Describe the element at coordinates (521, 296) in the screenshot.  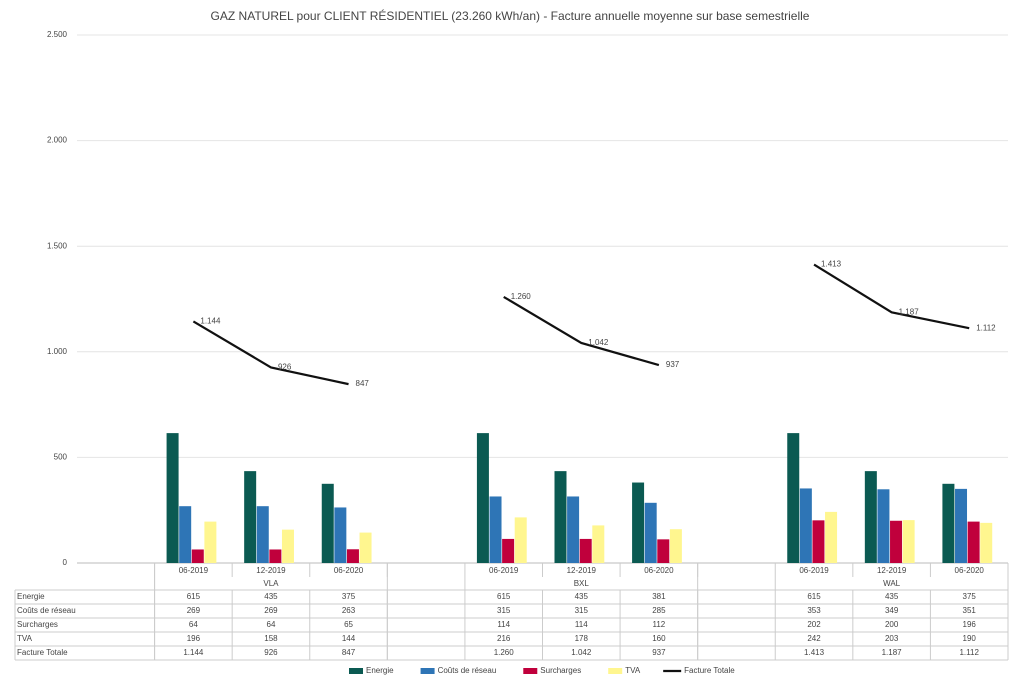
I see `data-label: 1.260` at that location.